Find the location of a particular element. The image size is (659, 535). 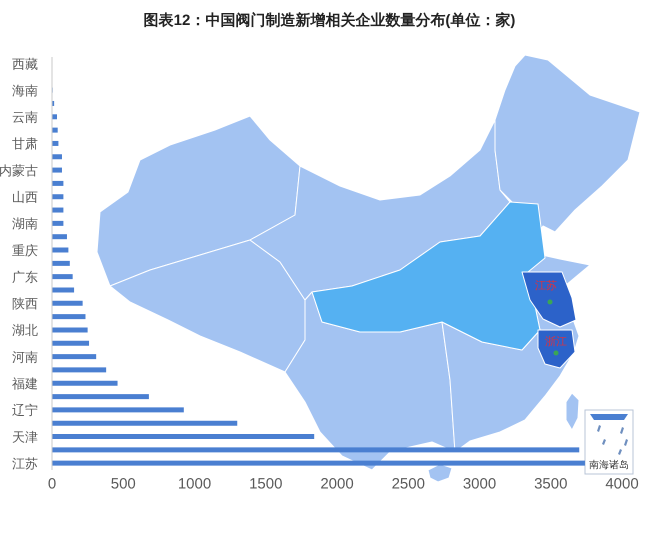

y-tick-label: 云南 is located at coordinates (25, 117).